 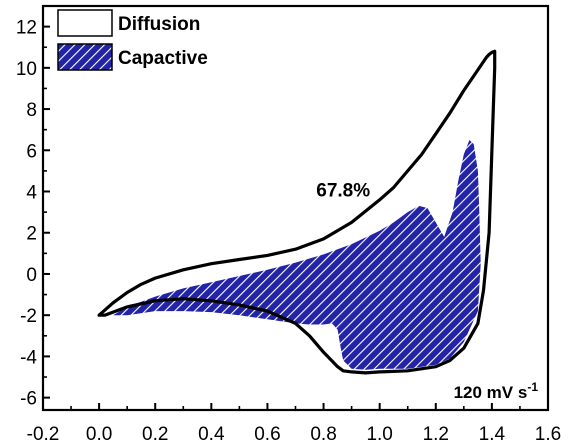 What do you see at coordinates (31, 193) in the screenshot?
I see `y-tick-label: 4` at bounding box center [31, 193].